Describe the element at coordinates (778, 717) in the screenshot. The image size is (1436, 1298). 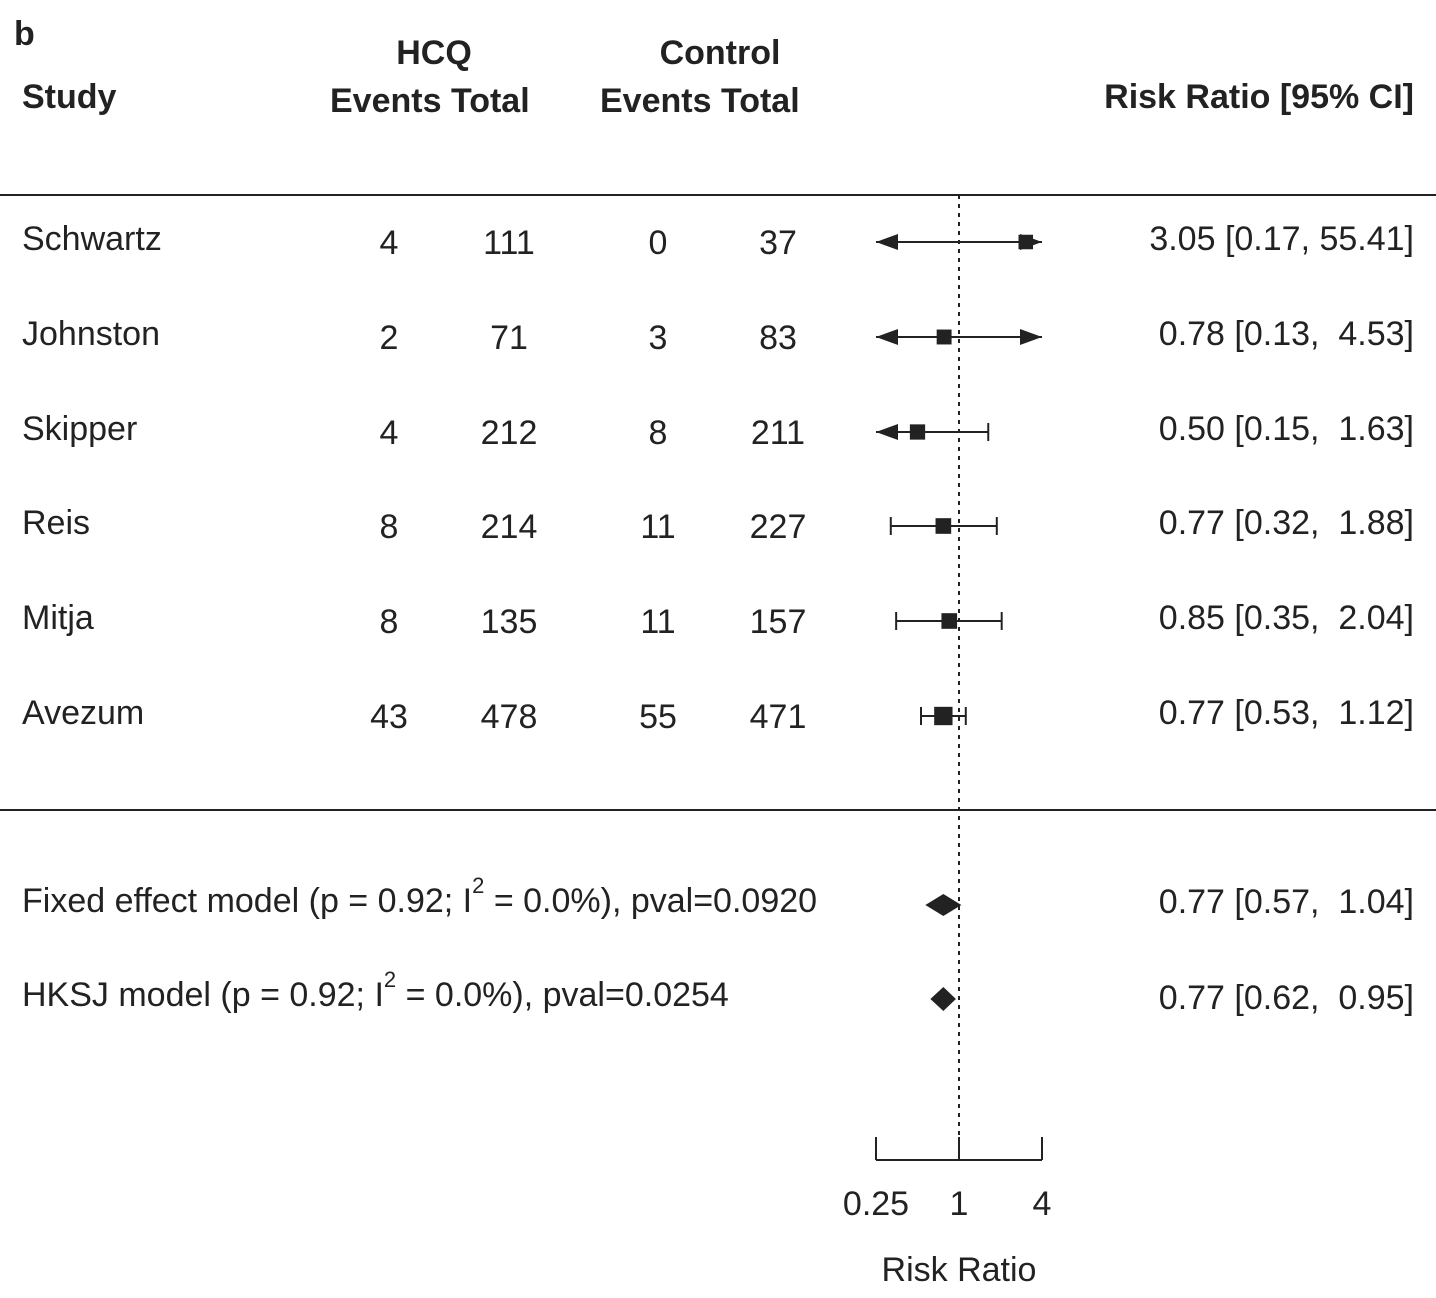
I see `control-total: 471` at that location.